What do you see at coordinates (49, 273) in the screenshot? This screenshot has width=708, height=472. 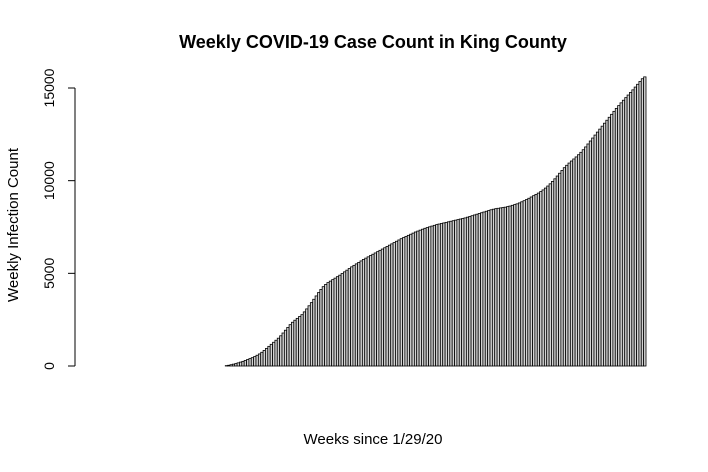 I see `y-tick-label: 5000` at bounding box center [49, 273].